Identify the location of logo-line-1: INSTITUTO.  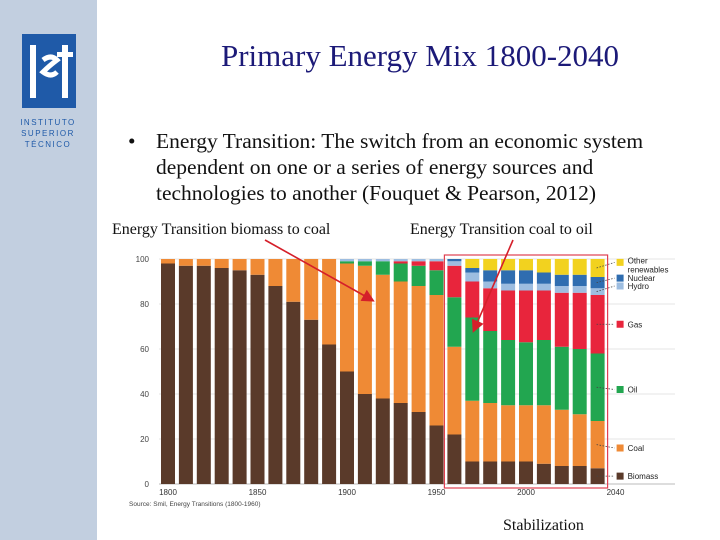
(48, 122).